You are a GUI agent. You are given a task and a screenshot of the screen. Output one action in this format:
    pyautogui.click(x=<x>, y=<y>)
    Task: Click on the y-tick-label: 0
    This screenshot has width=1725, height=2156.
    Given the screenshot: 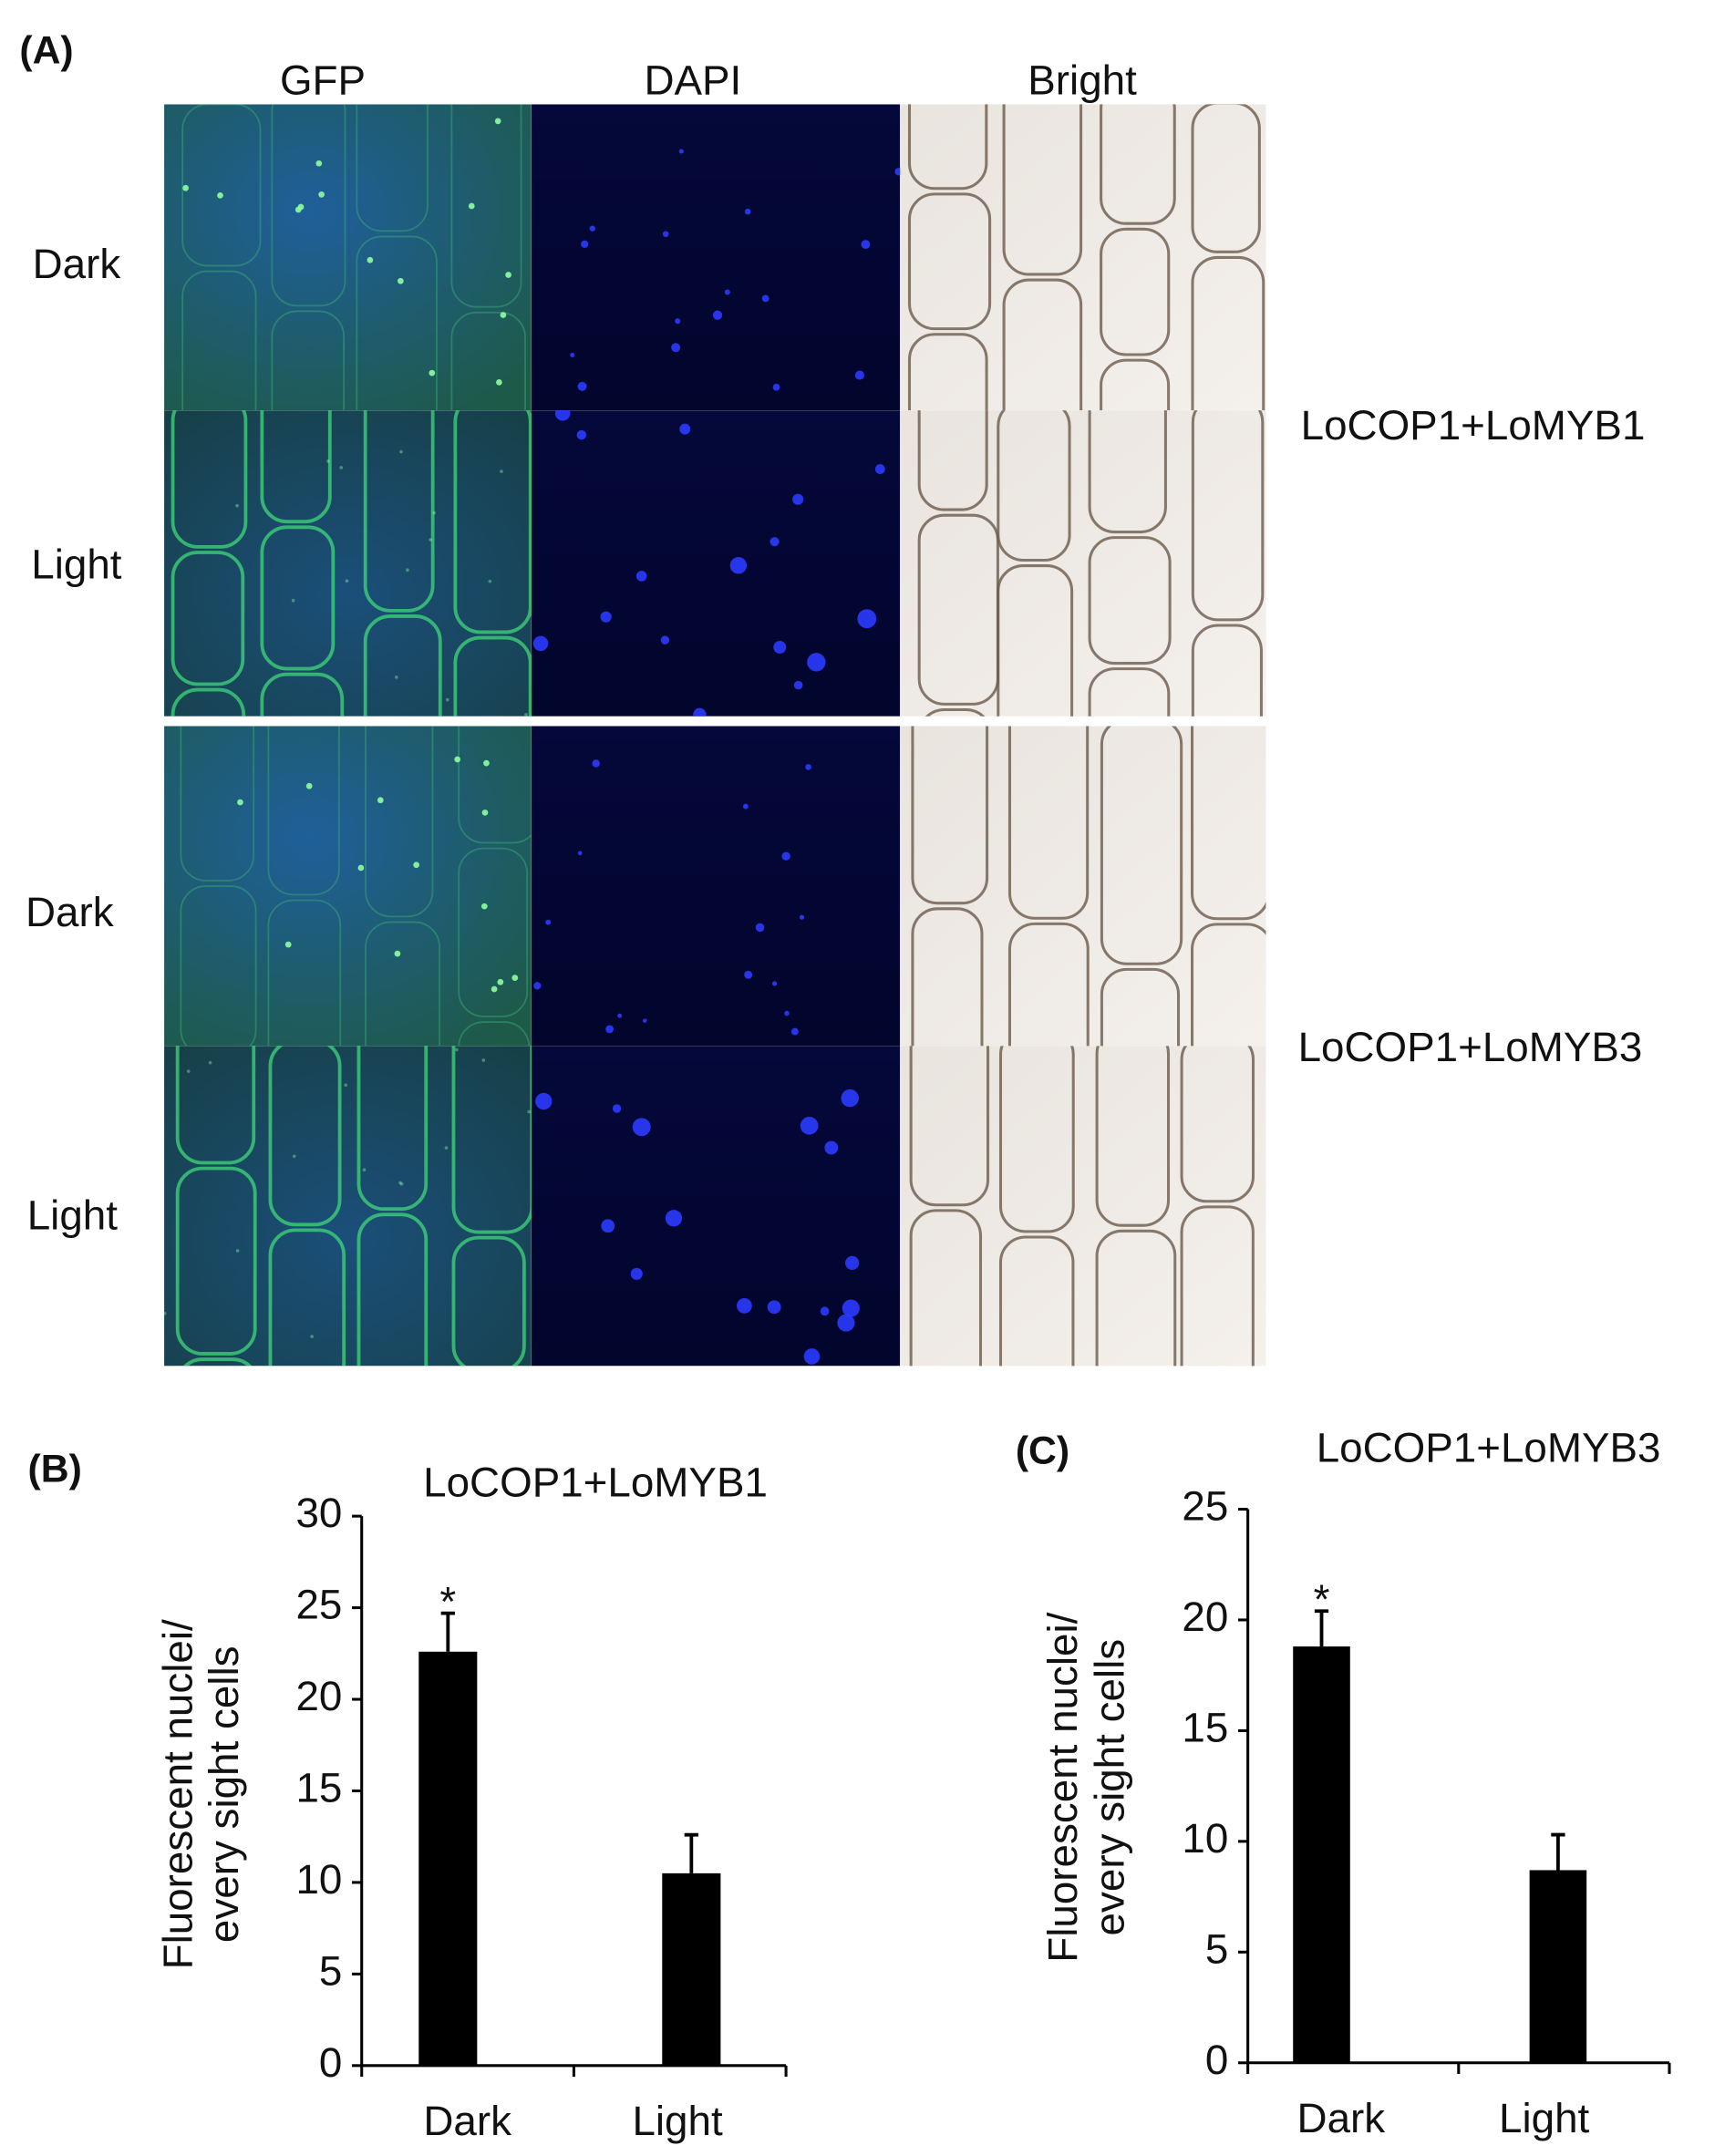 What is the action you would take?
    pyautogui.click(x=330, y=2062)
    